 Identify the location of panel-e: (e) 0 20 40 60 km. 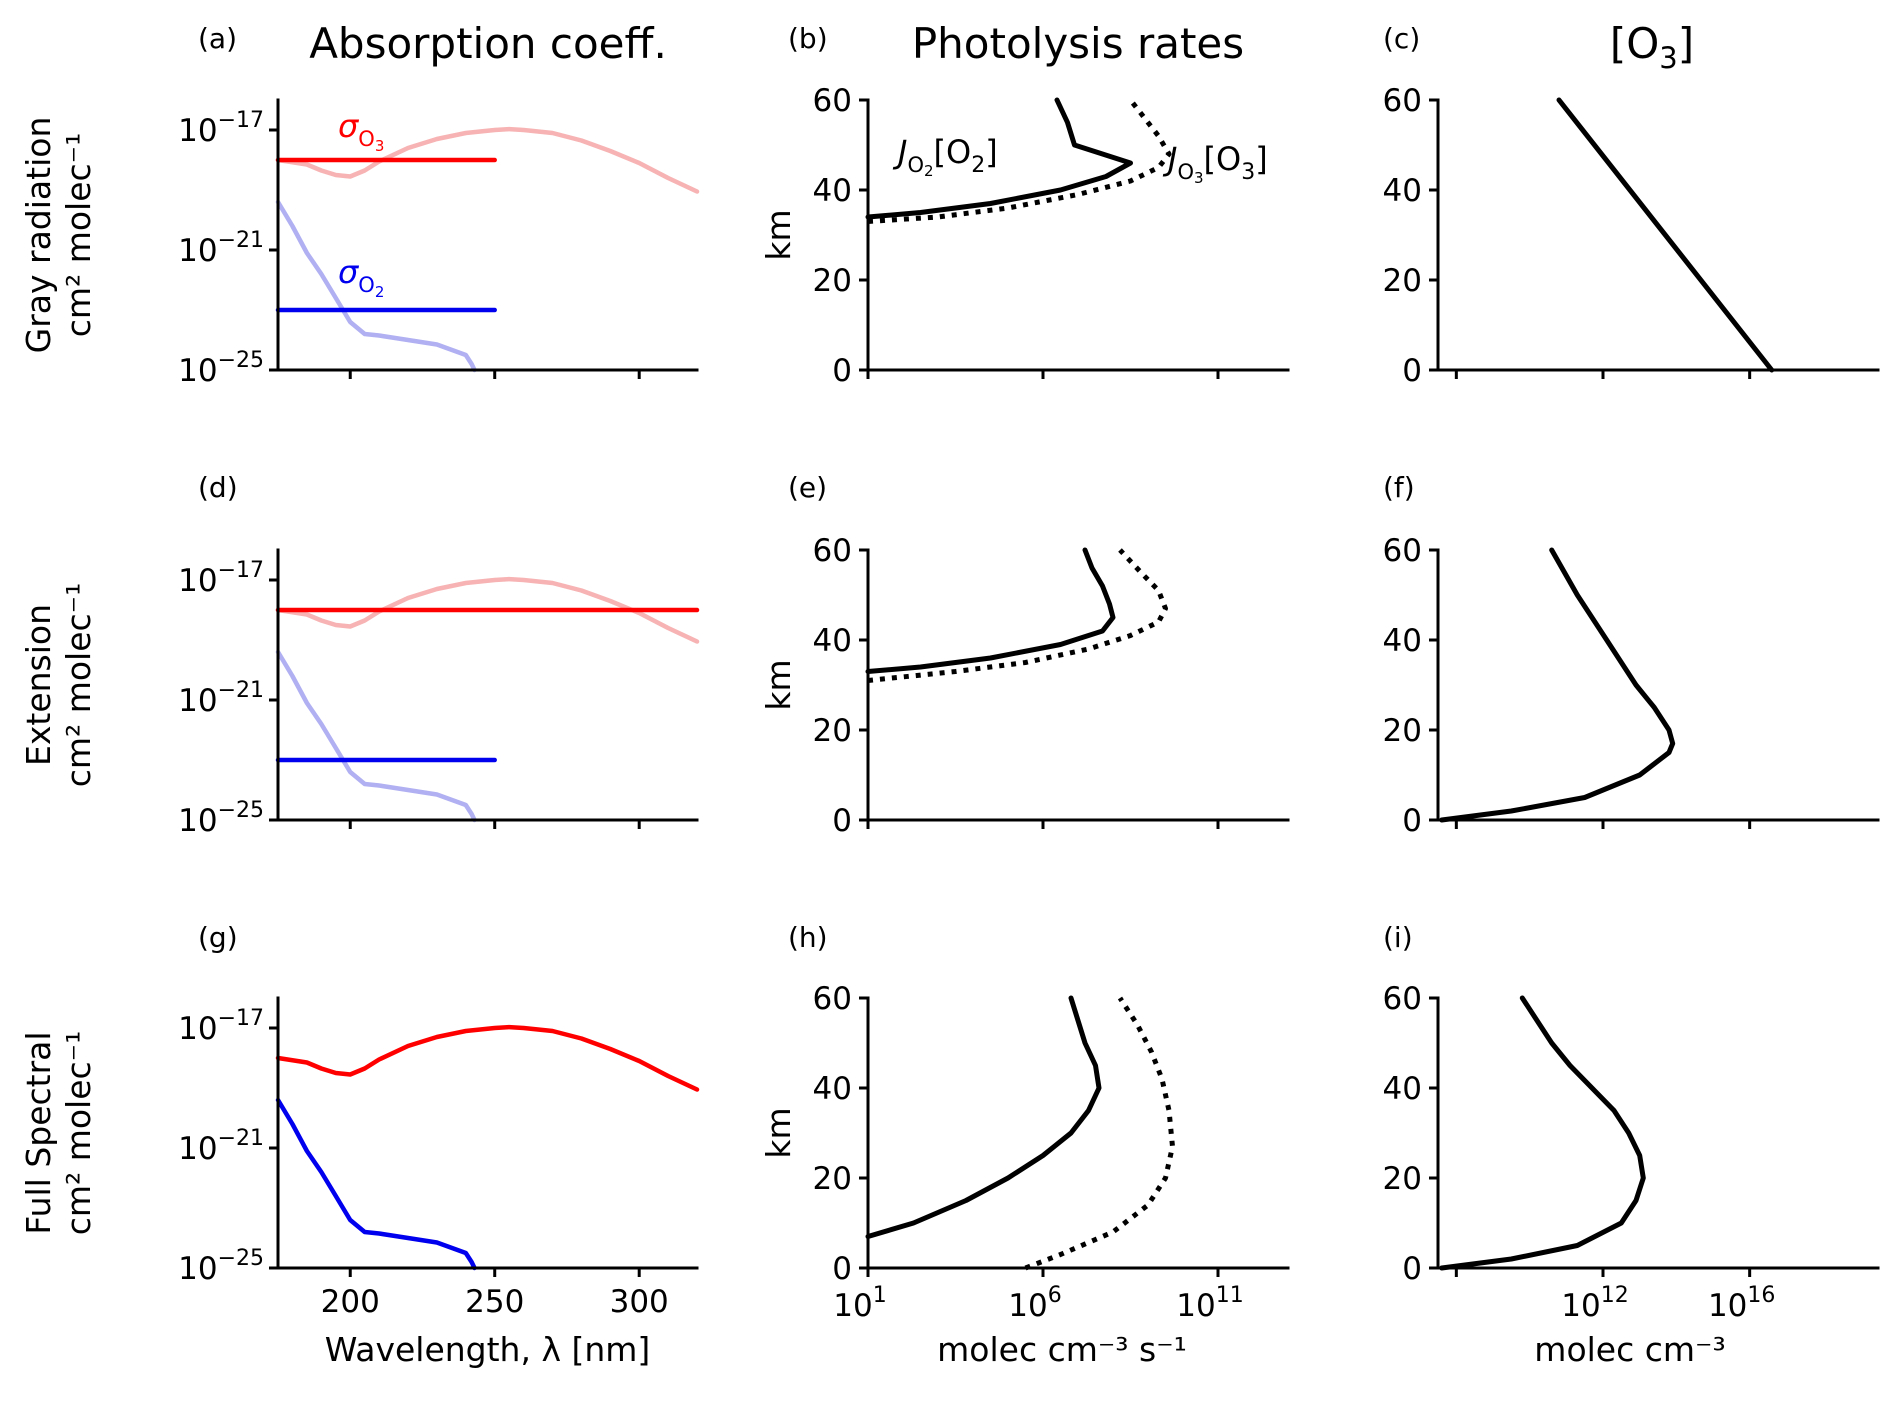
(1024, 655).